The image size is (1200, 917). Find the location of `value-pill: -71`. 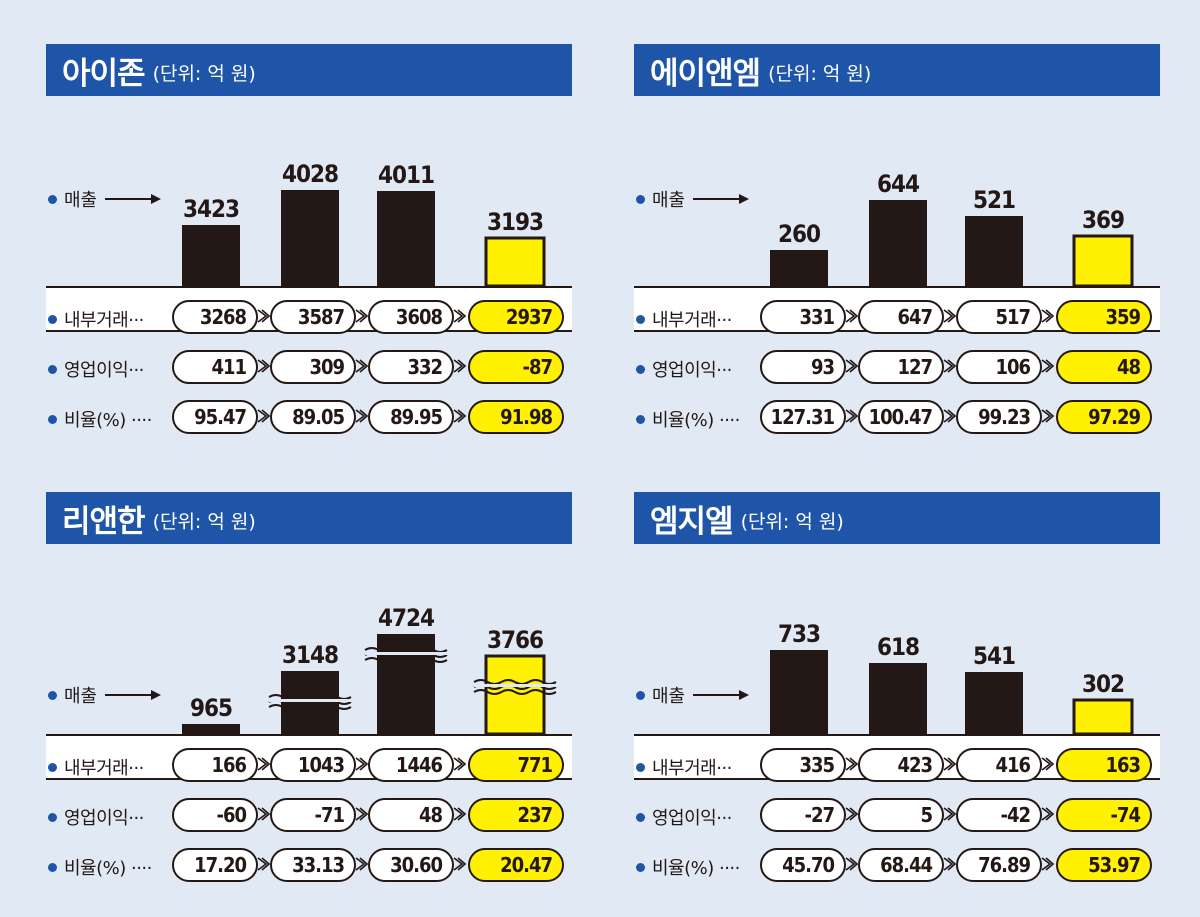

value-pill: -71 is located at coordinates (313, 815).